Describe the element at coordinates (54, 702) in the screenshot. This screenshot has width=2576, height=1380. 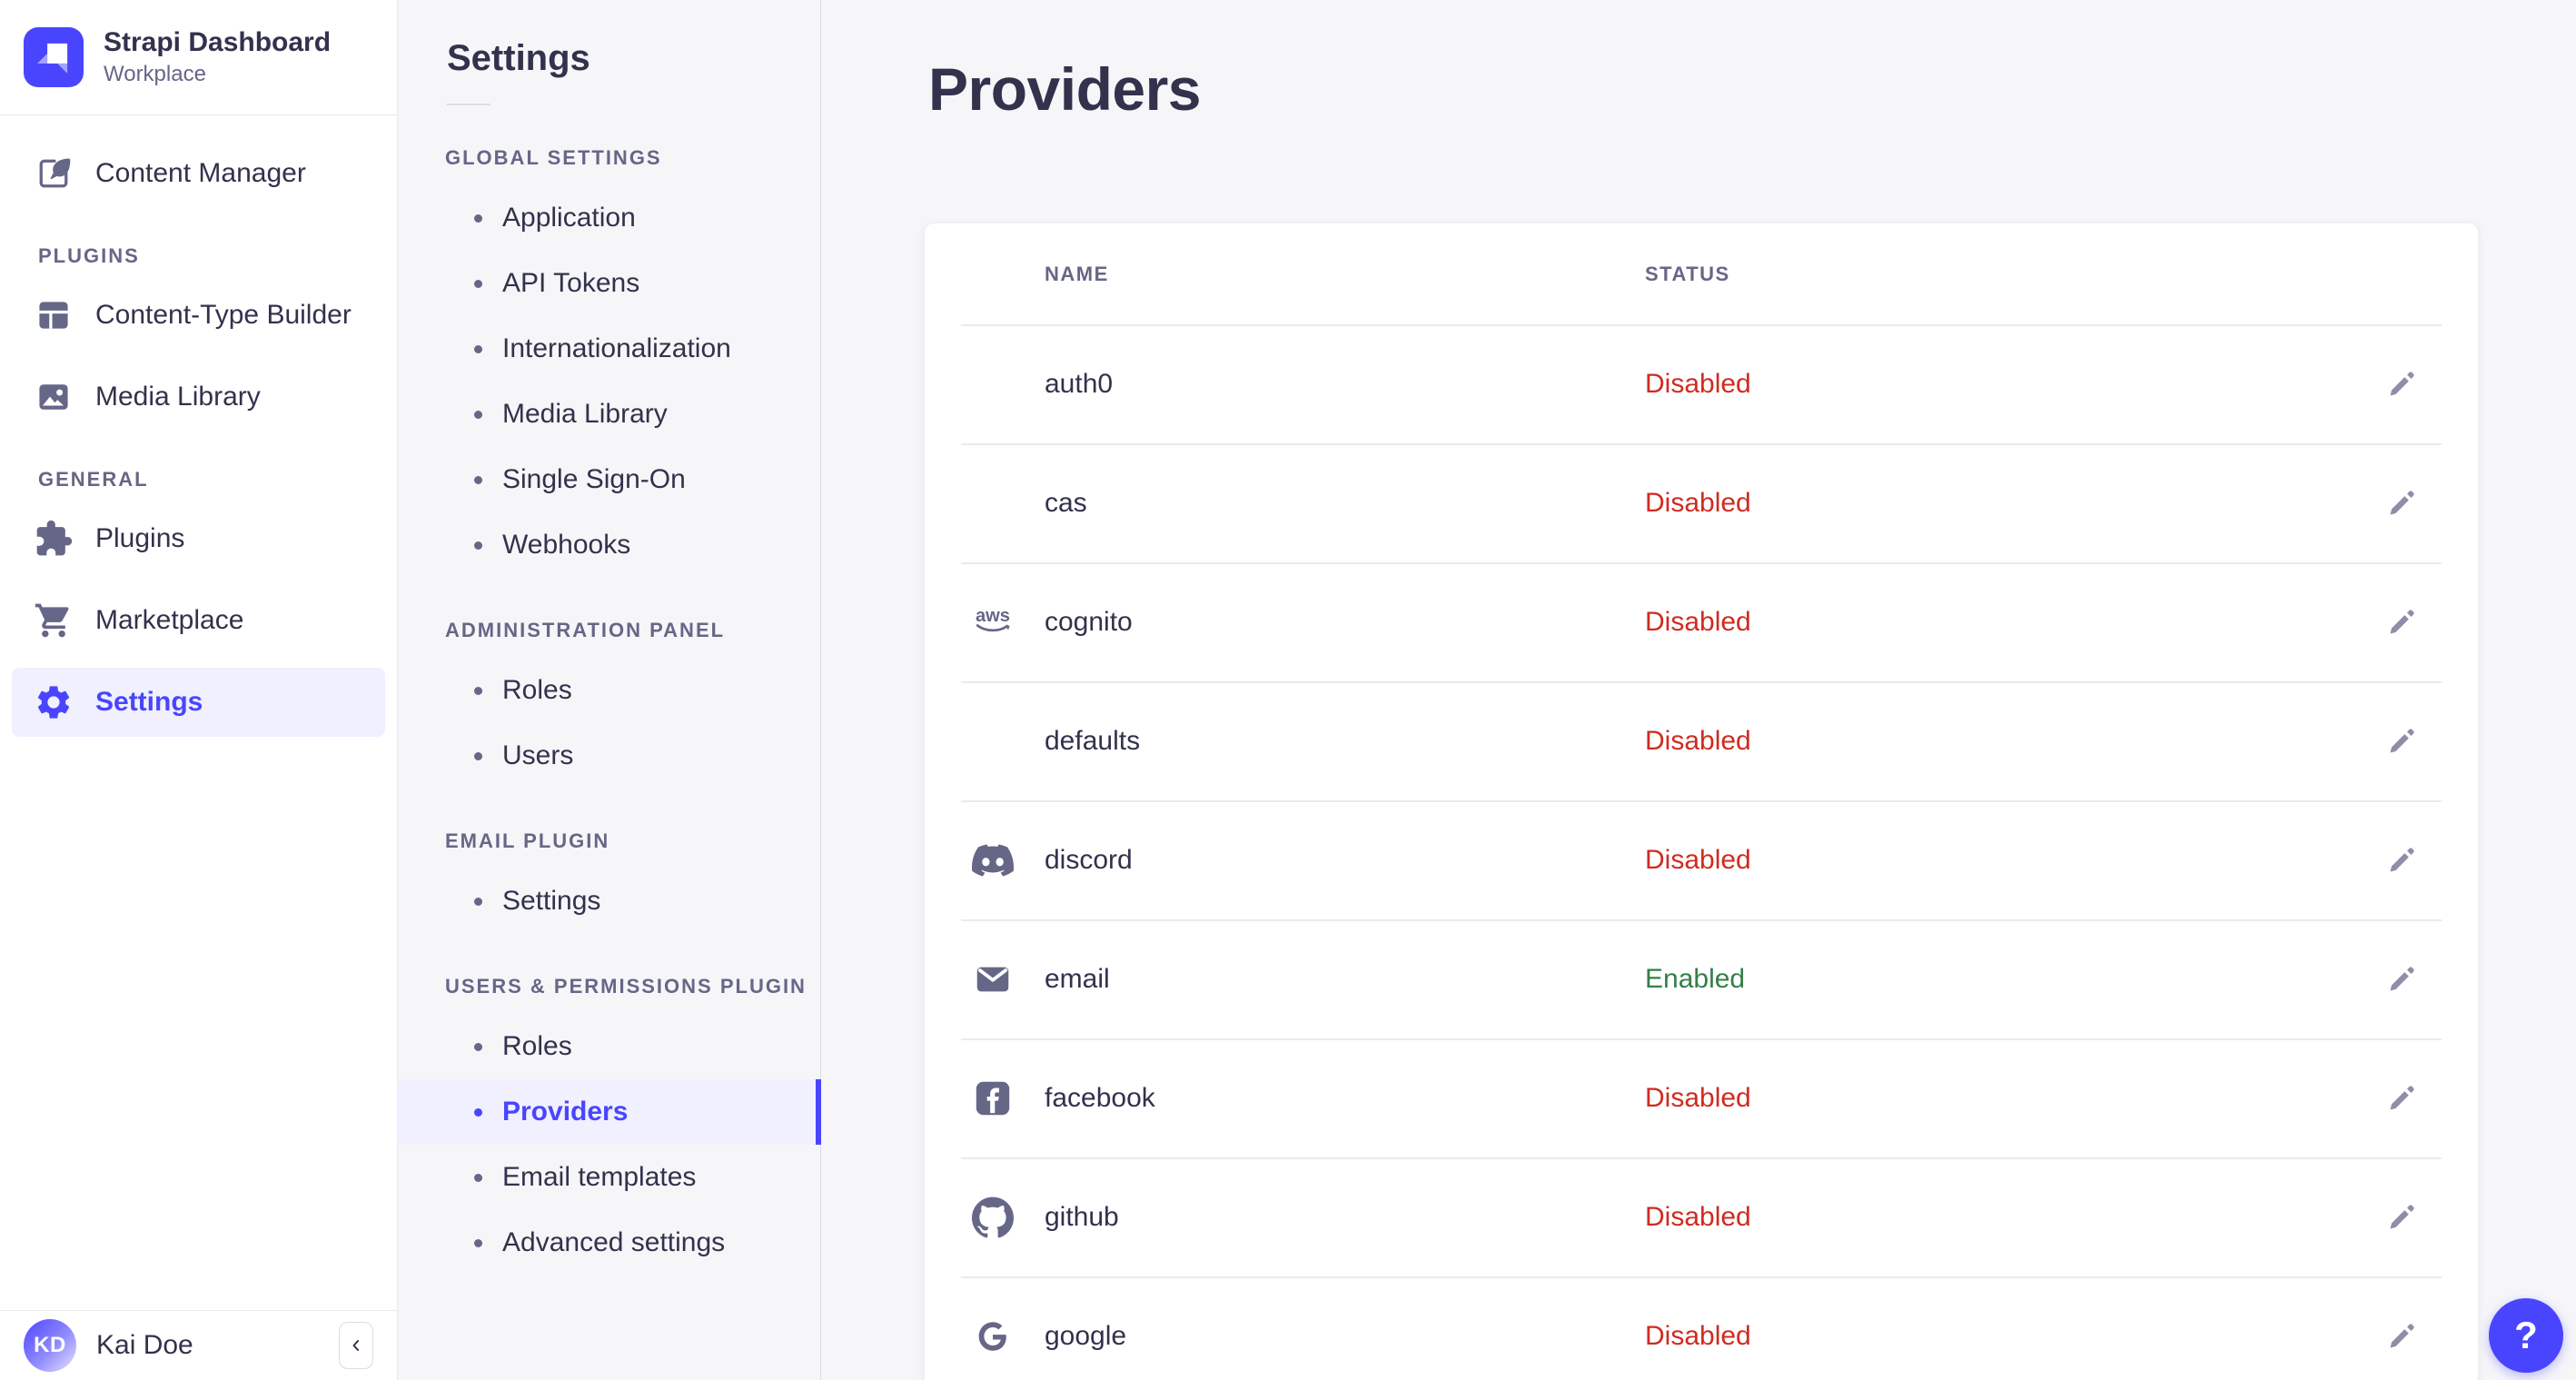
I see `gear-icon` at that location.